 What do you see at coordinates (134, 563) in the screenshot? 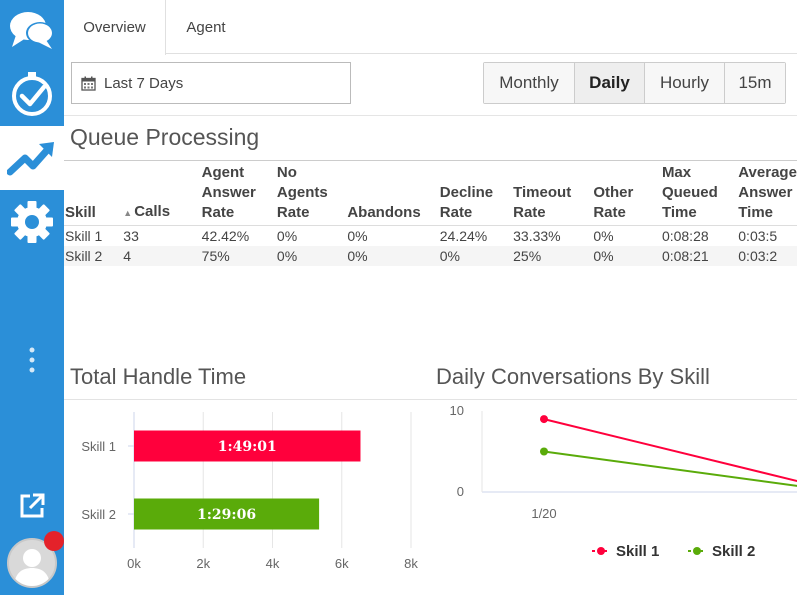
I see `x-tick-label: 0k` at bounding box center [134, 563].